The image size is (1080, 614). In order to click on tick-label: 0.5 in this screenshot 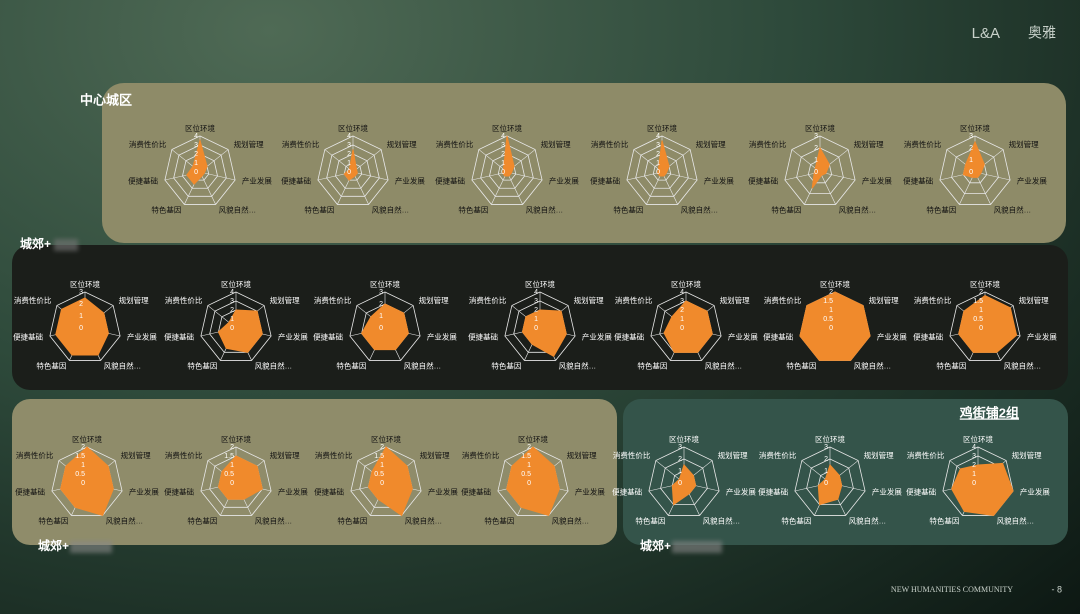, I will do `click(978, 319)`.